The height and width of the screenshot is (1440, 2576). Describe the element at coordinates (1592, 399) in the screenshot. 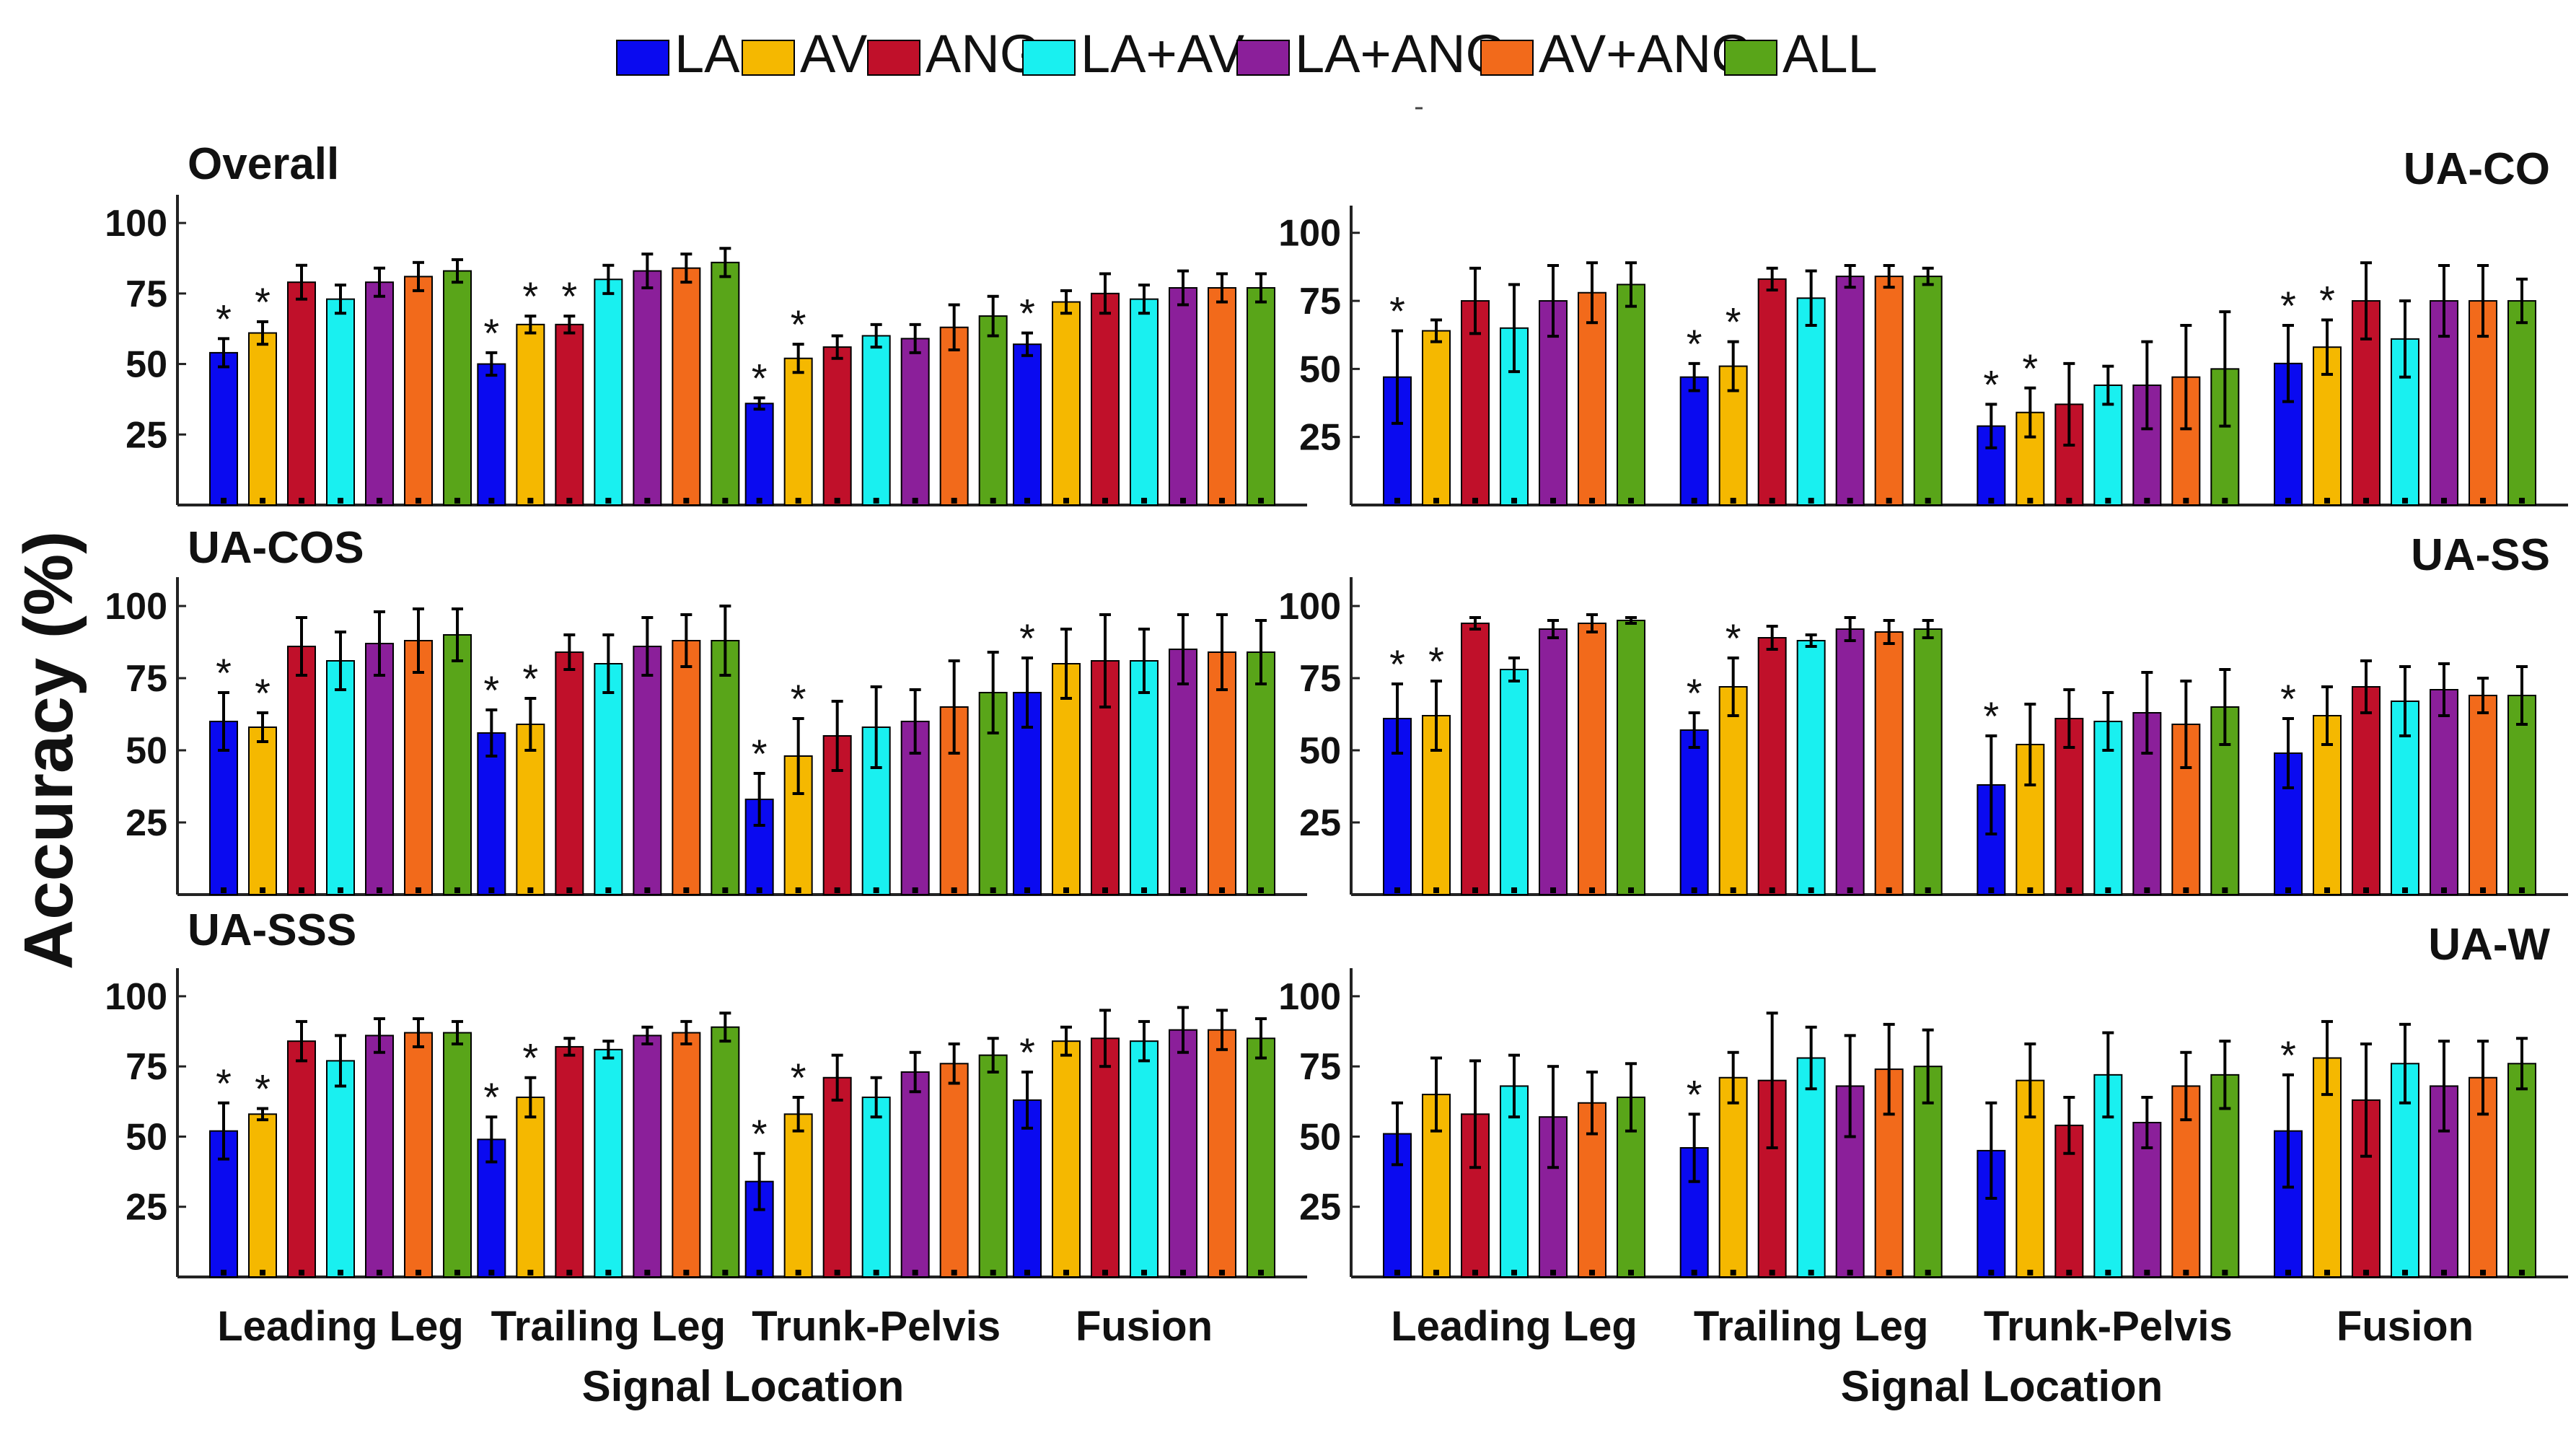

I see `bar-av-ang-leading-leg` at that location.